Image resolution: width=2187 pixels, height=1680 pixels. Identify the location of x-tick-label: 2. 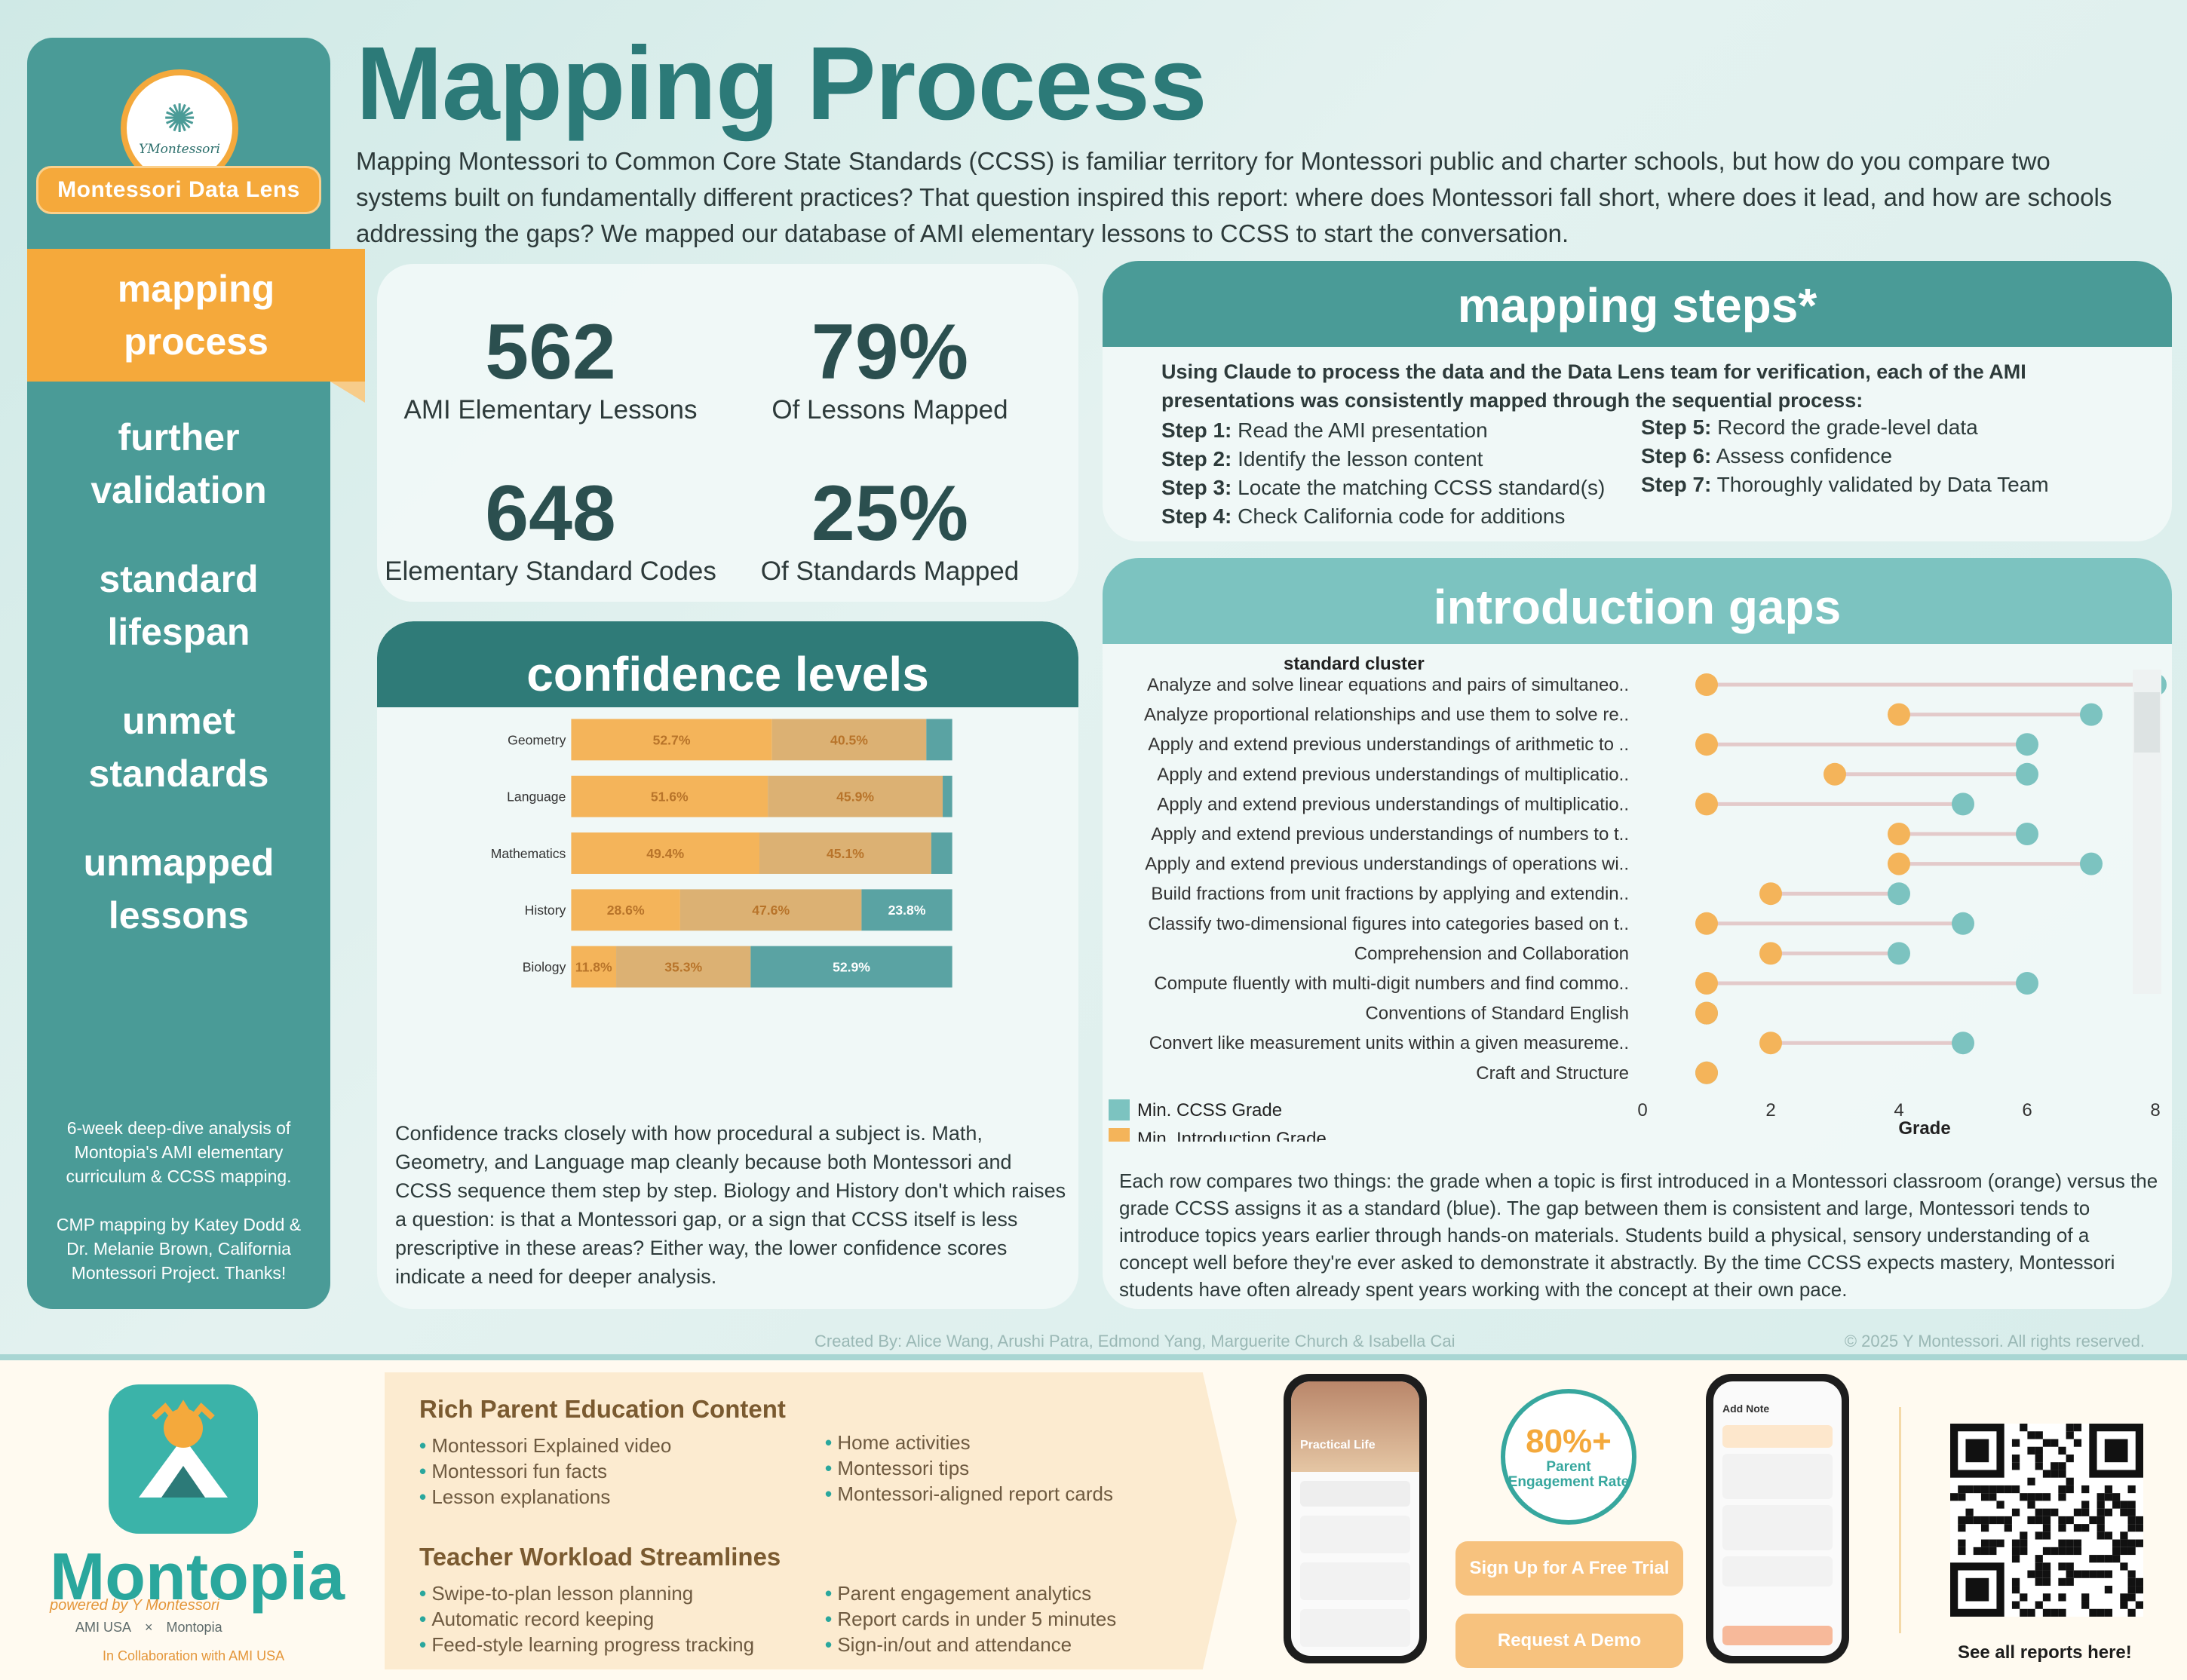
(1770, 1110).